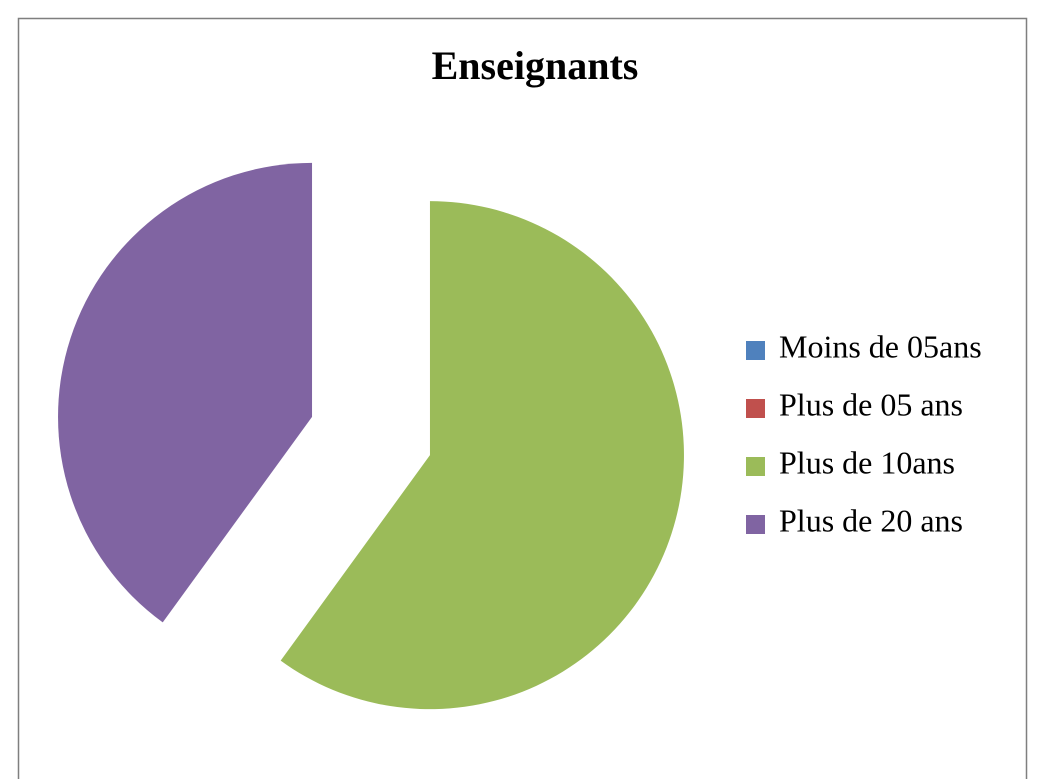  I want to click on pie-slice, so click(185, 392).